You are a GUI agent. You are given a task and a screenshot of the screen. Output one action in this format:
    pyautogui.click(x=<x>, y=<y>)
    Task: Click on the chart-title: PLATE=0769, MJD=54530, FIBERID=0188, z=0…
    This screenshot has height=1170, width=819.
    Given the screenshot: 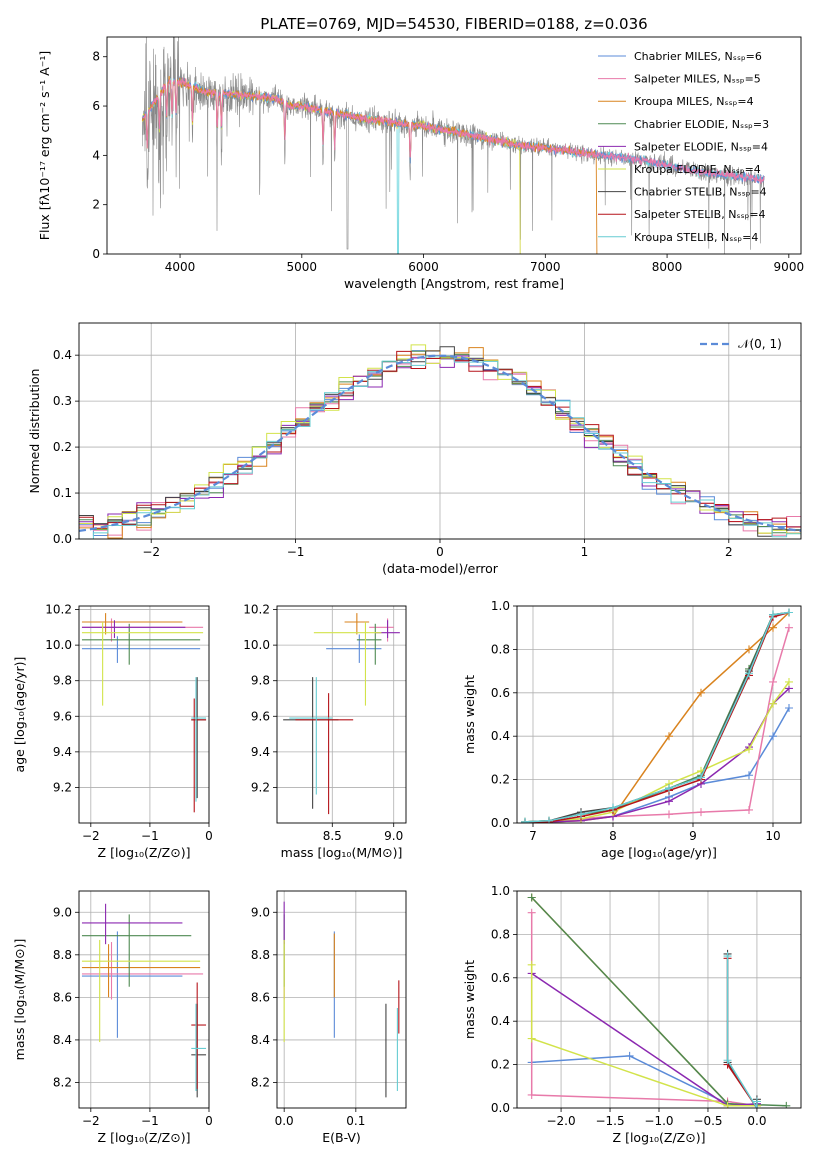 What is the action you would take?
    pyautogui.click(x=453, y=24)
    